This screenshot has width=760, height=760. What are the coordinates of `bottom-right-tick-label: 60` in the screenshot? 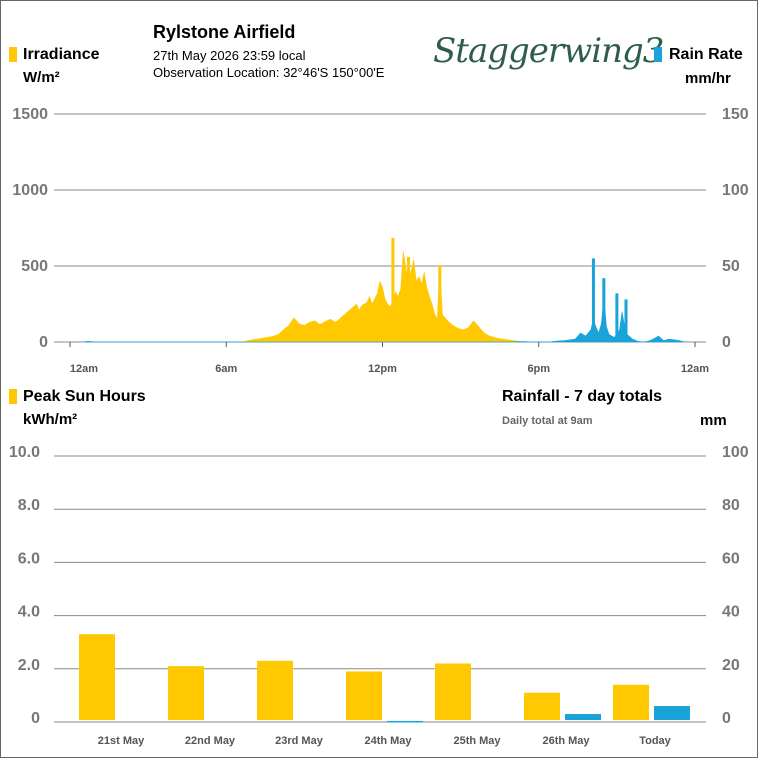 It's located at (731, 558).